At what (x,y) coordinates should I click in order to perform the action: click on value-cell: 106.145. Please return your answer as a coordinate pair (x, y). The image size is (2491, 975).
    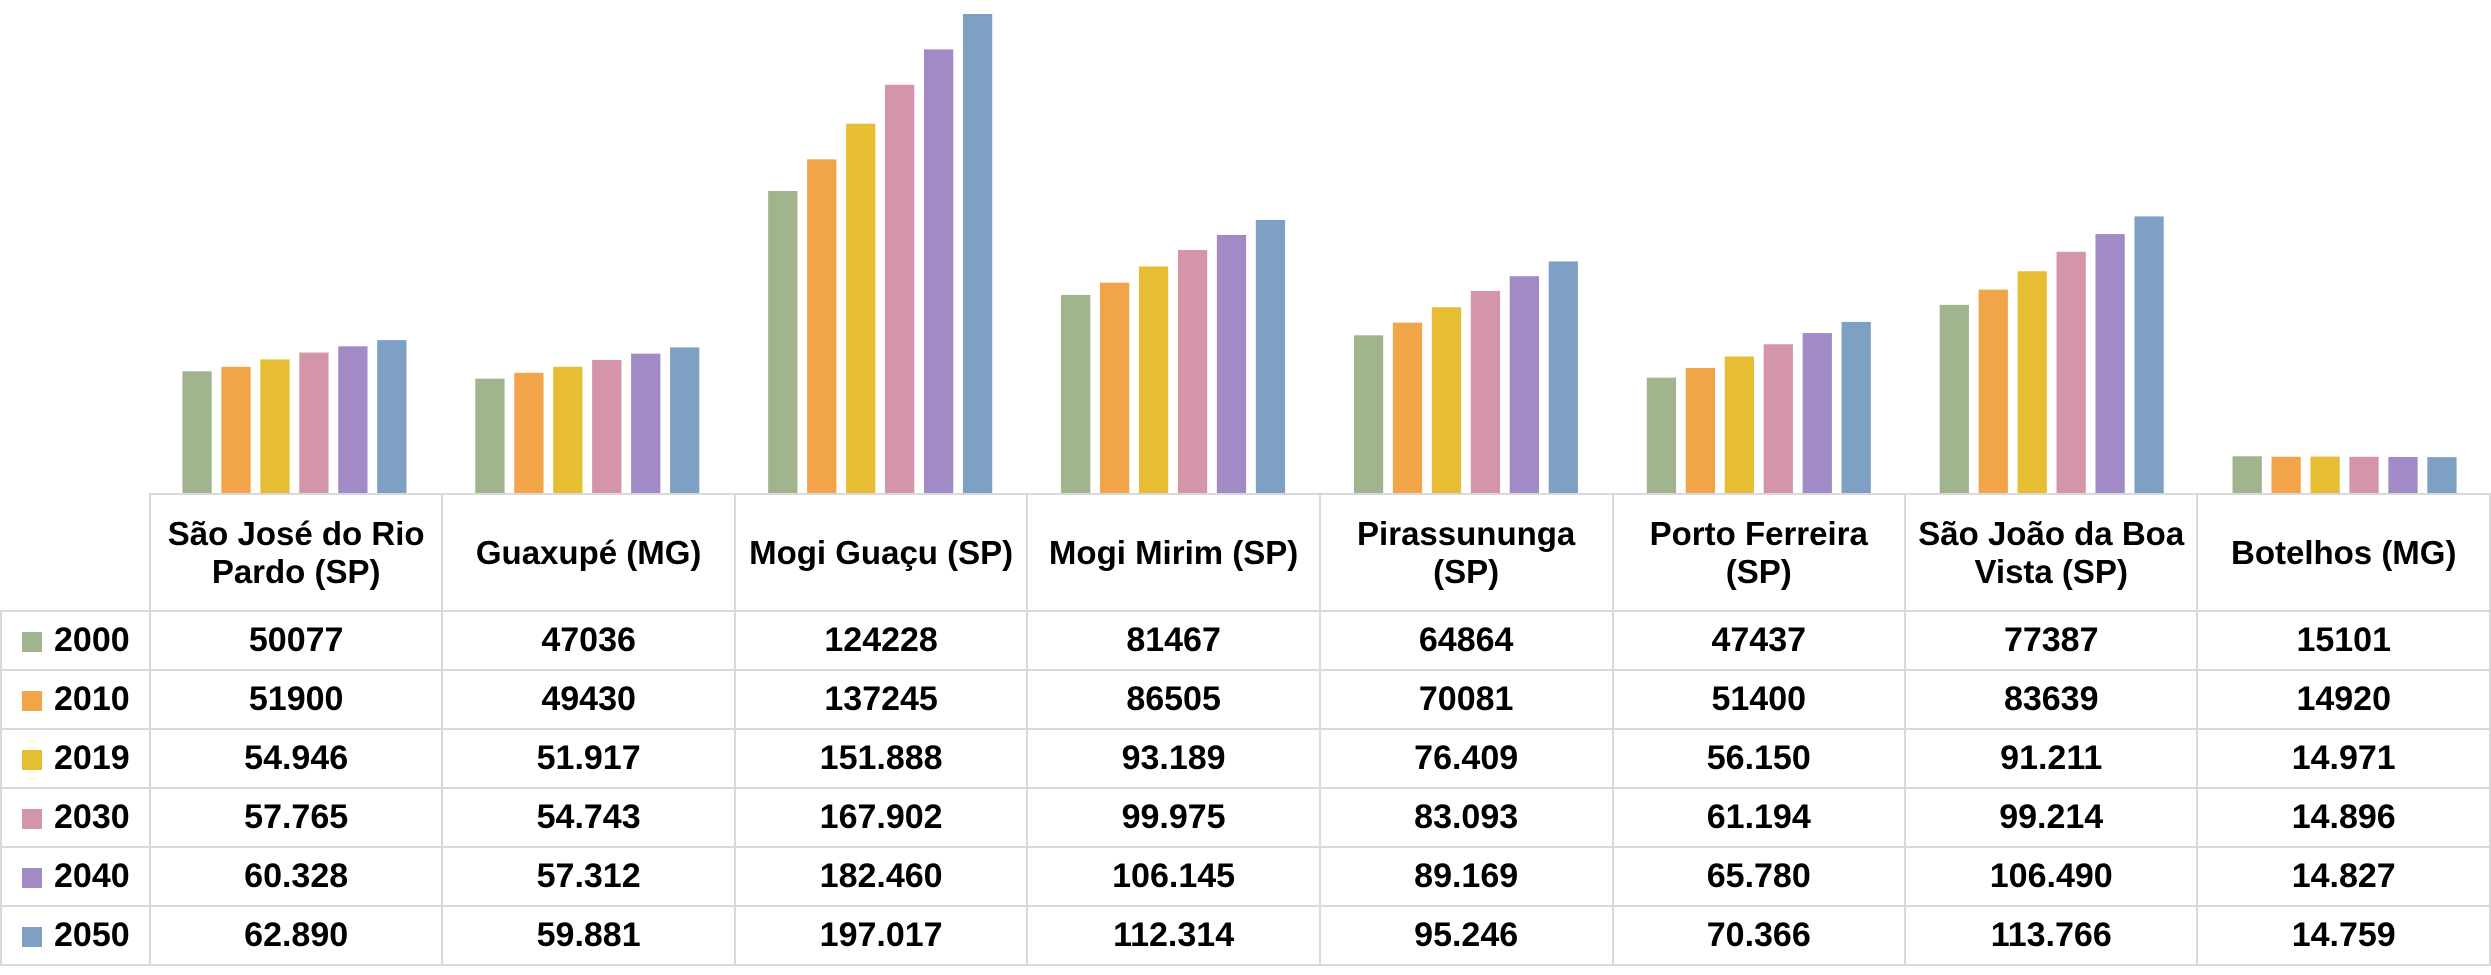
    Looking at the image, I should click on (1173, 876).